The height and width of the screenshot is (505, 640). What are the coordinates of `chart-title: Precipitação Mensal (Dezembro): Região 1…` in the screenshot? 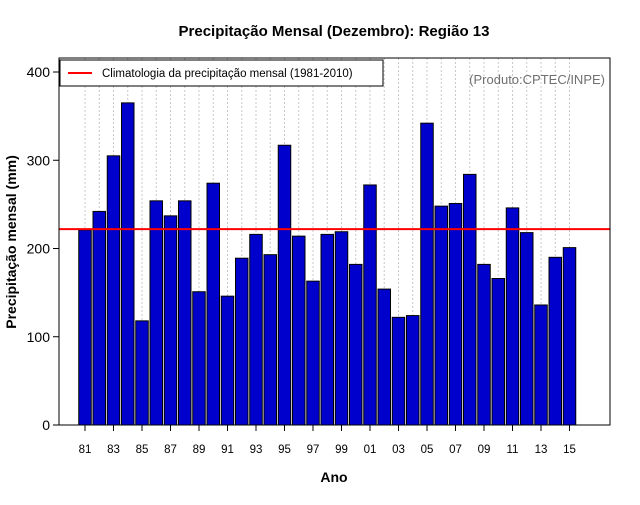 It's located at (334, 31).